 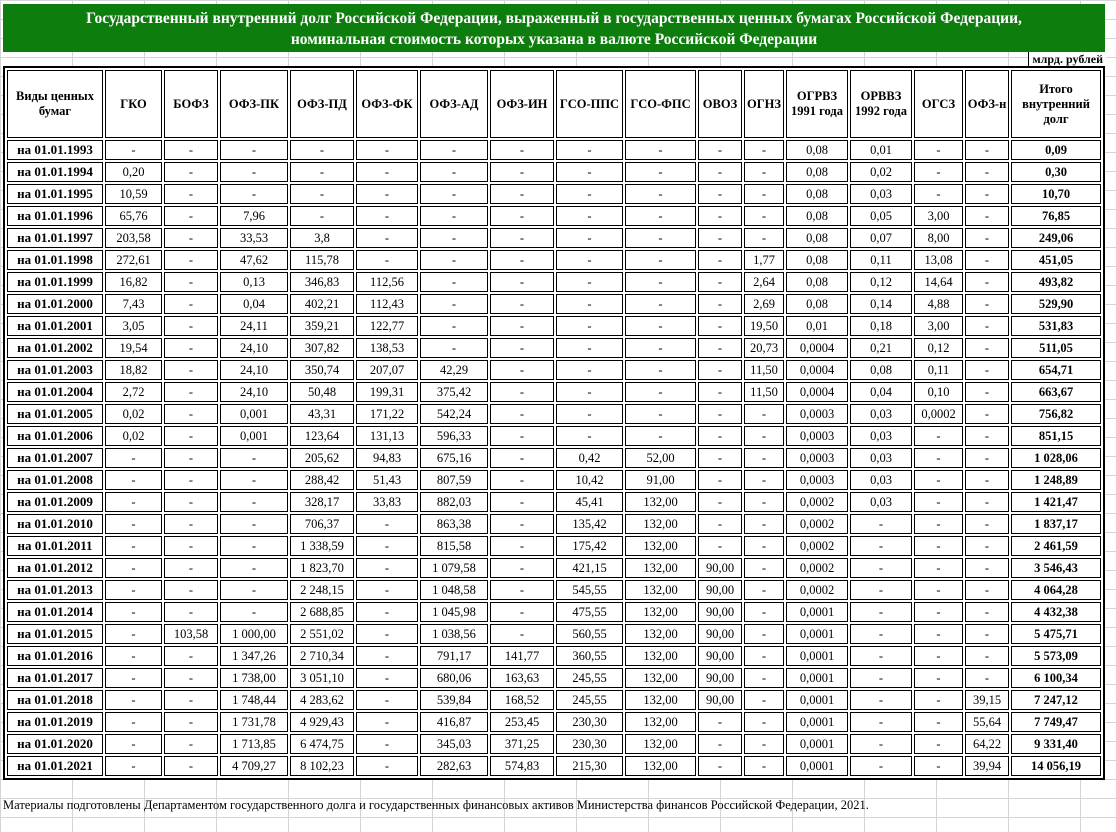 I want to click on total-cell: 2 461,59, so click(x=1056, y=546).